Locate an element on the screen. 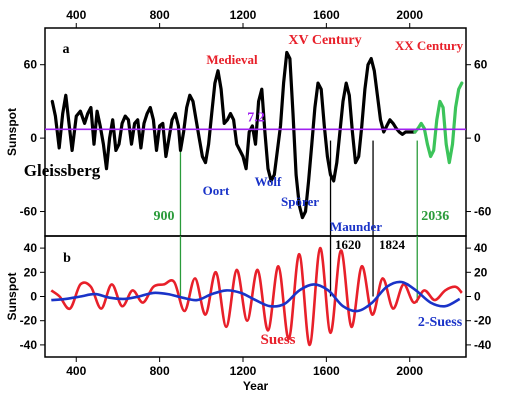 Image resolution: width=509 pixels, height=400 pixels. panel-a-annotation: Maunder is located at coordinates (356, 226).